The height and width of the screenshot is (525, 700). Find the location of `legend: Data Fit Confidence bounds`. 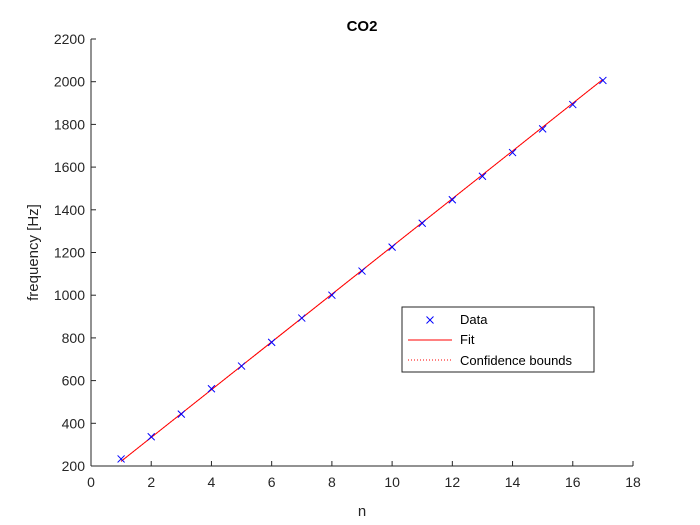

legend: Data Fit Confidence bounds is located at coordinates (498, 339).